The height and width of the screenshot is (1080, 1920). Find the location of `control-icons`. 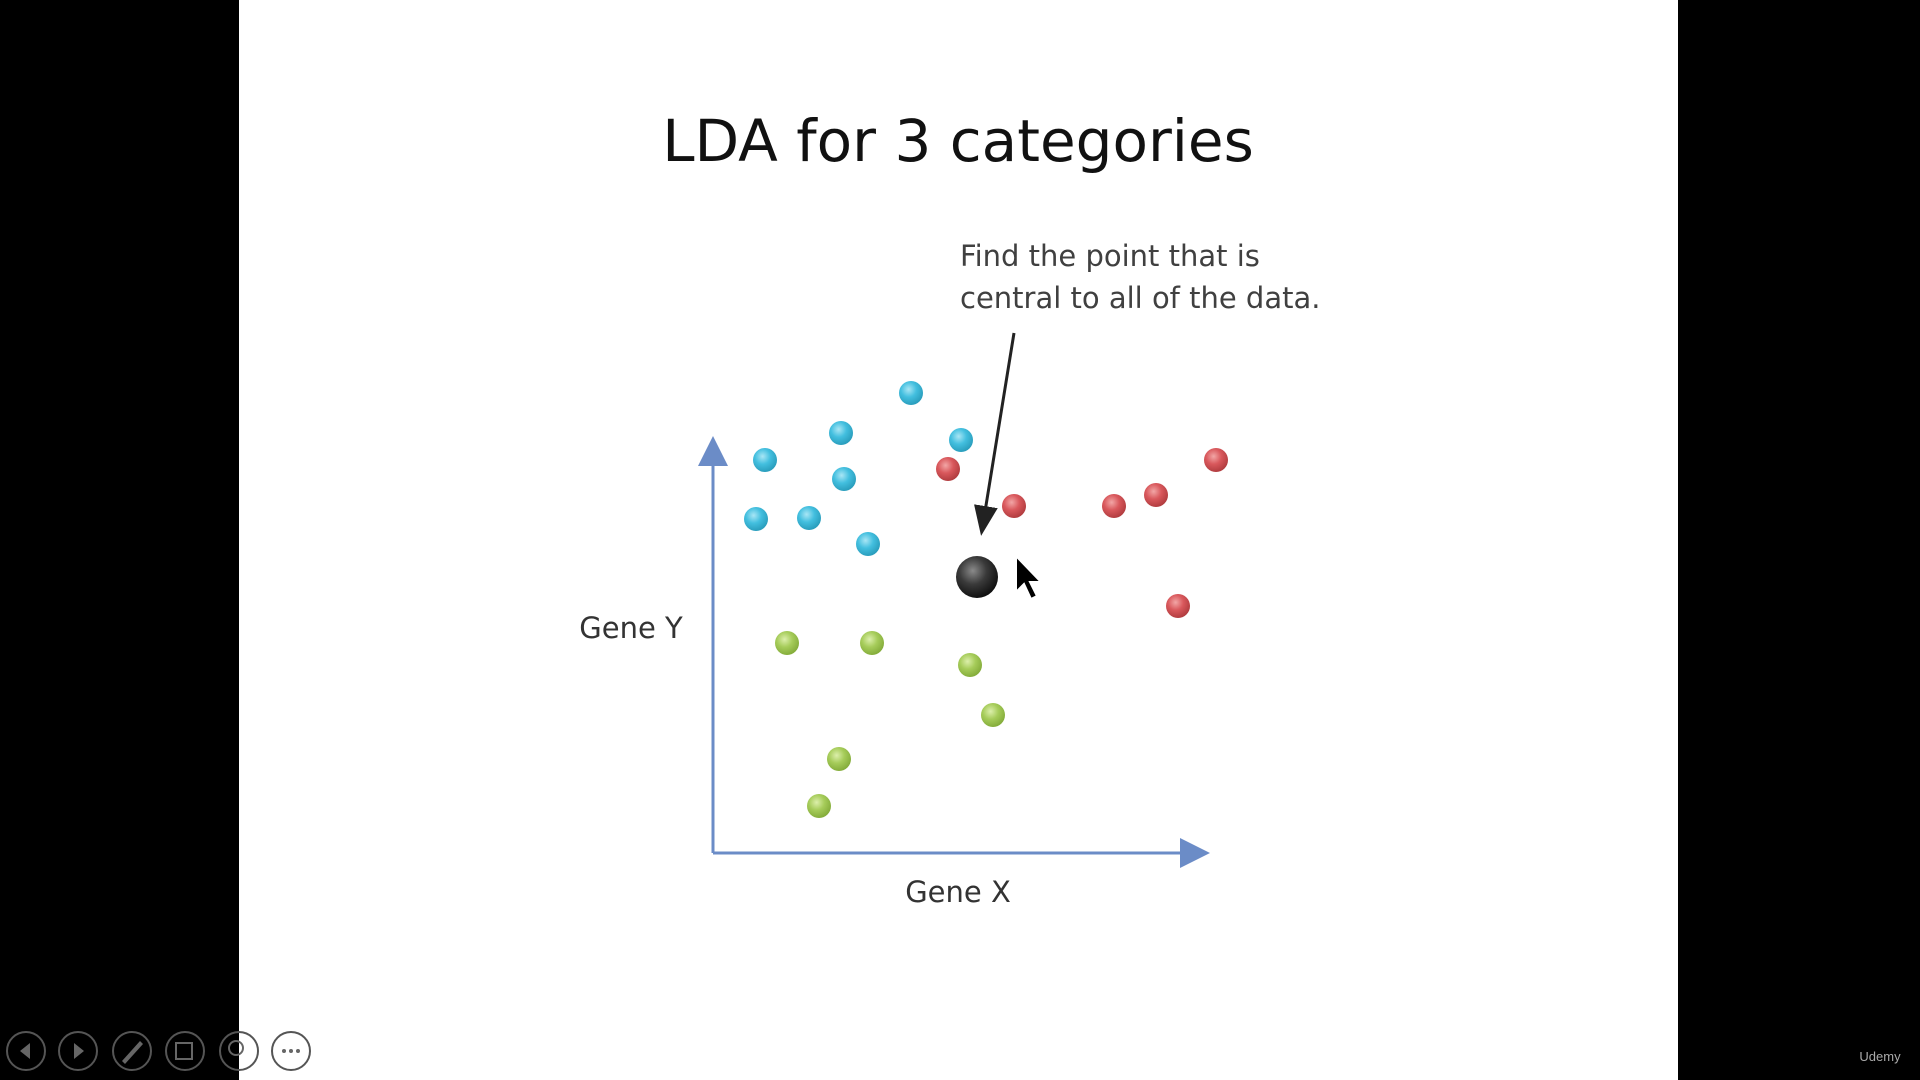

control-icons is located at coordinates (160, 1052).